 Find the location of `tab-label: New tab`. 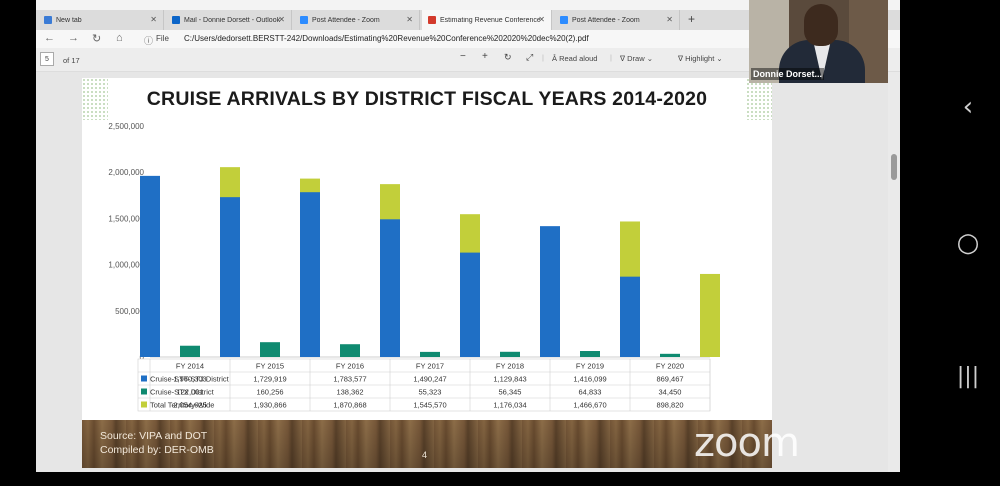

tab-label: New tab is located at coordinates (69, 20).